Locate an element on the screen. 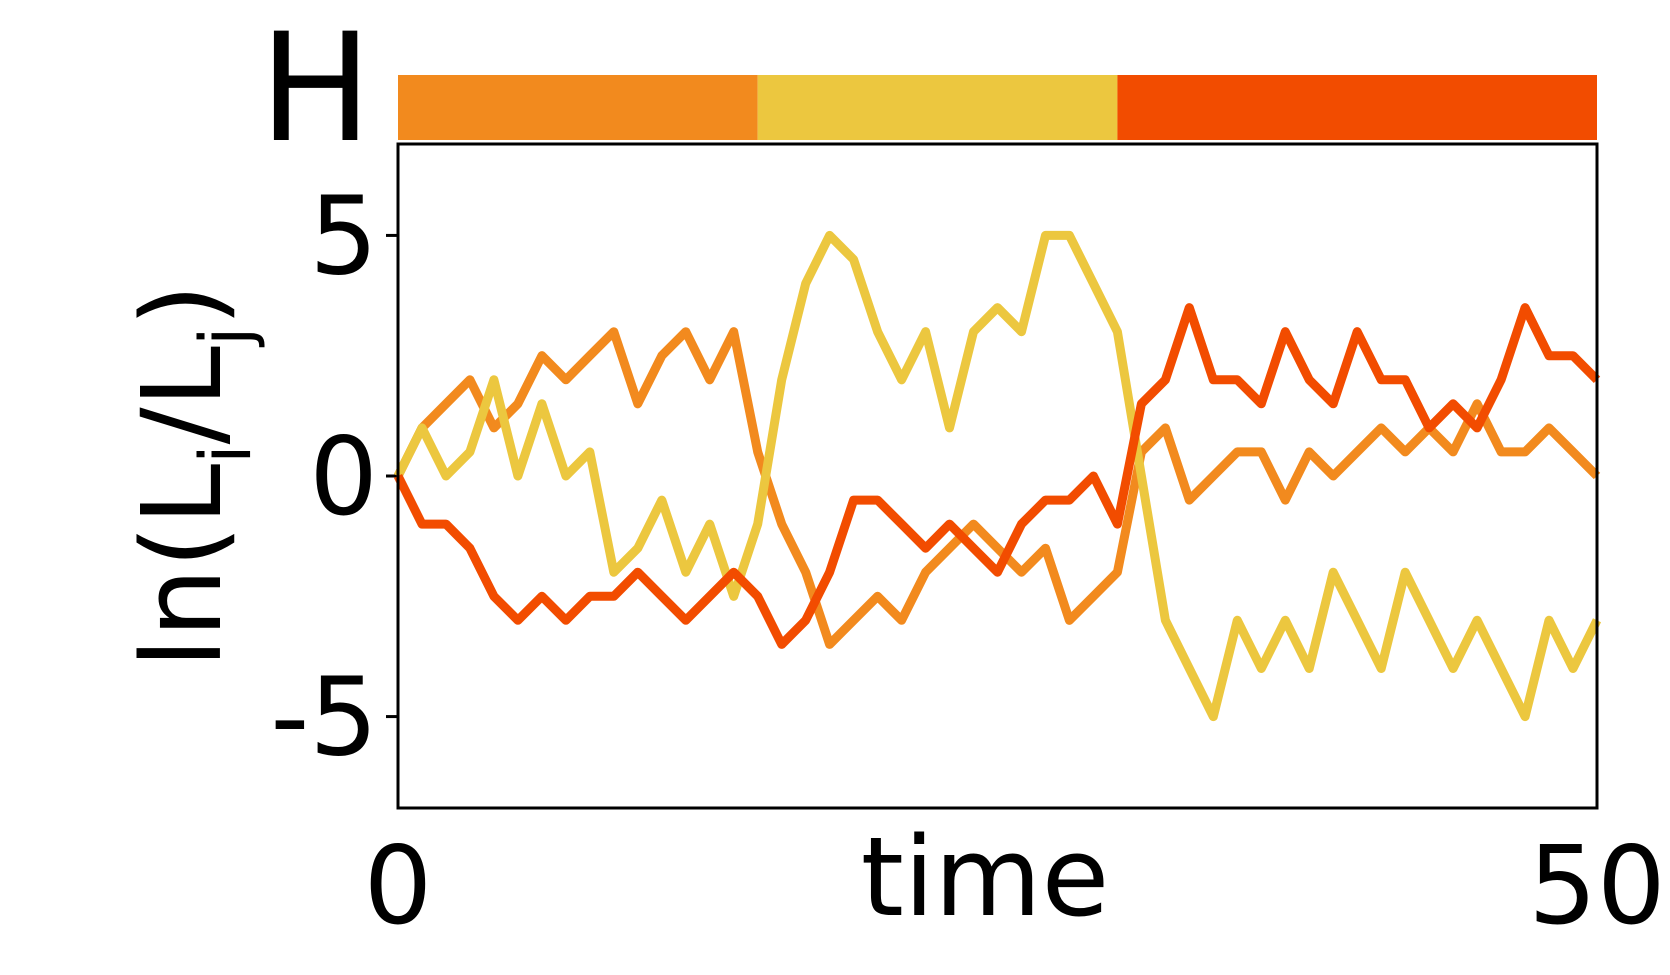 This screenshot has height=975, width=1670. y-axis-label: ln(Li/Lj) is located at coordinates (192, 476).